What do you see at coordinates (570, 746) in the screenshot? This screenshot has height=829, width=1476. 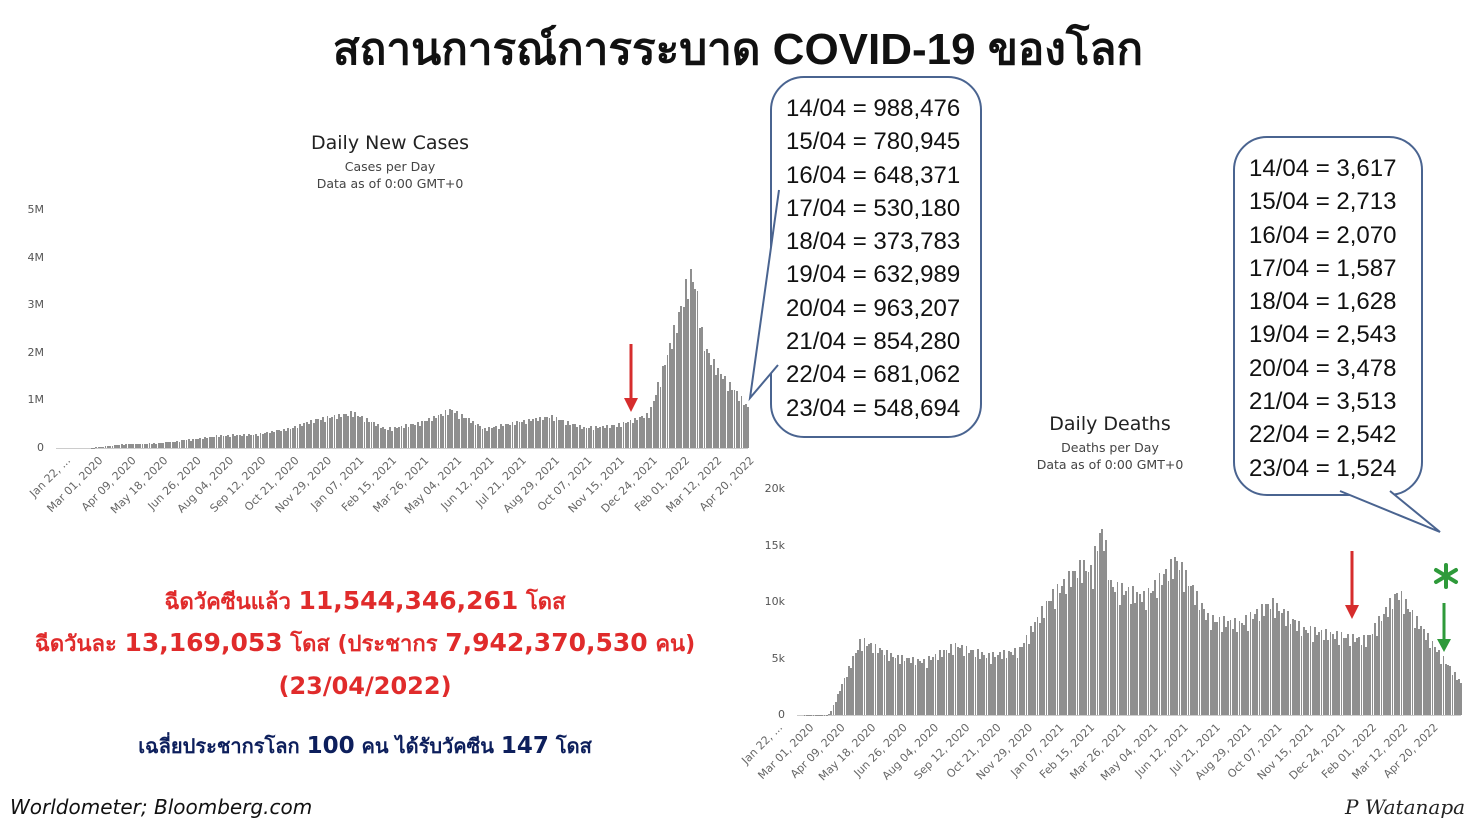 I see `doses-unit: โดส` at bounding box center [570, 746].